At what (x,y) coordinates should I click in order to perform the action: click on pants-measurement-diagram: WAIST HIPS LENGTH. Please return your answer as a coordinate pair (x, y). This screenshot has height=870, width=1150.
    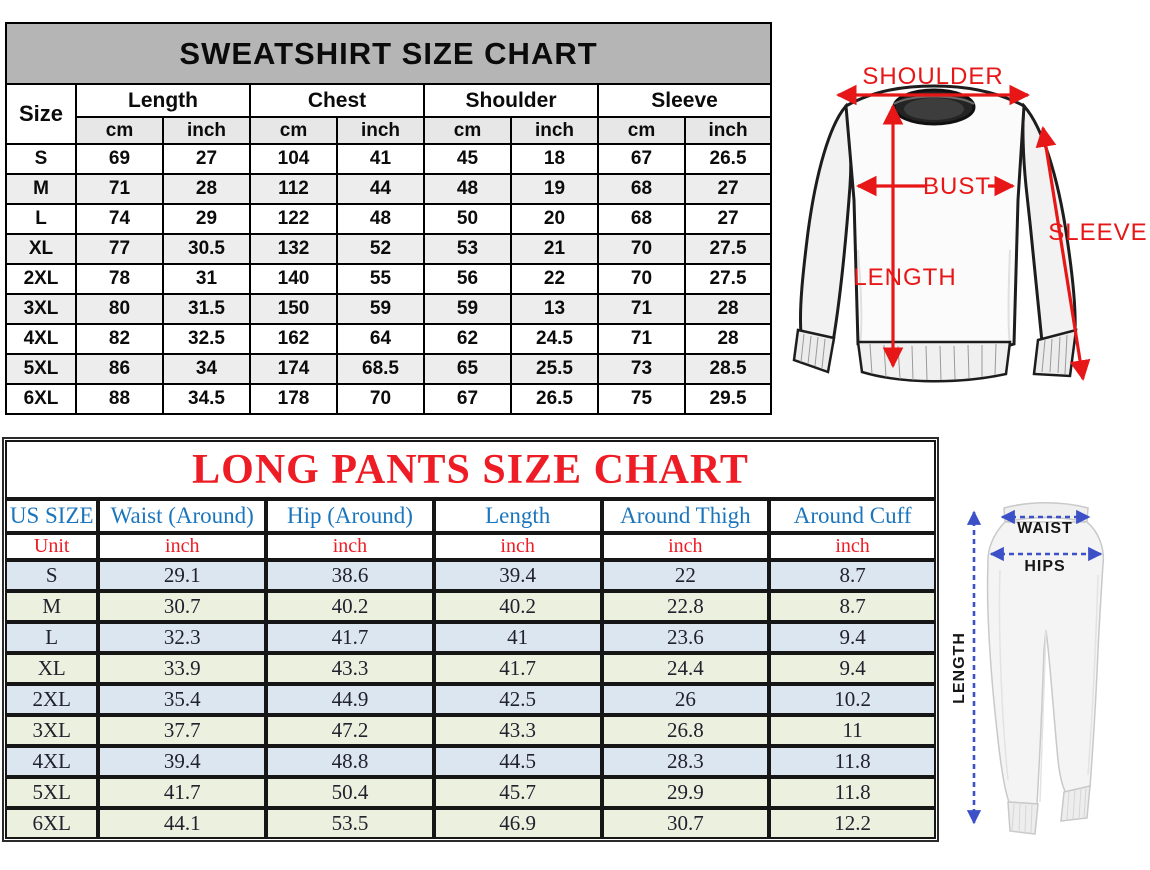
    Looking at the image, I should click on (1028, 668).